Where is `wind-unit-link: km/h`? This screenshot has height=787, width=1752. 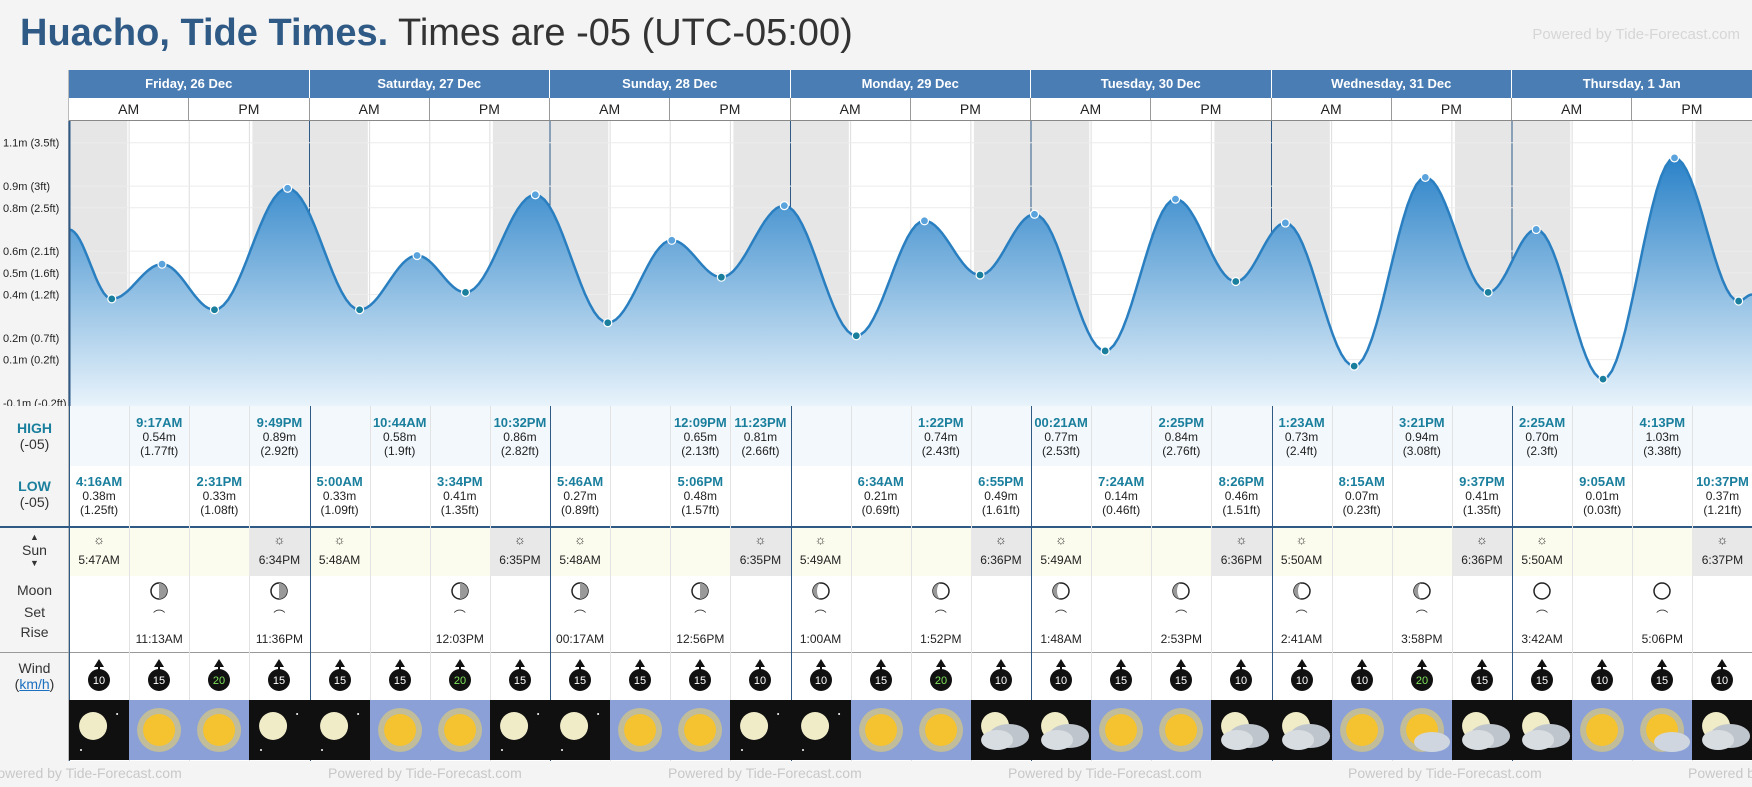
wind-unit-link: km/h is located at coordinates (34, 684).